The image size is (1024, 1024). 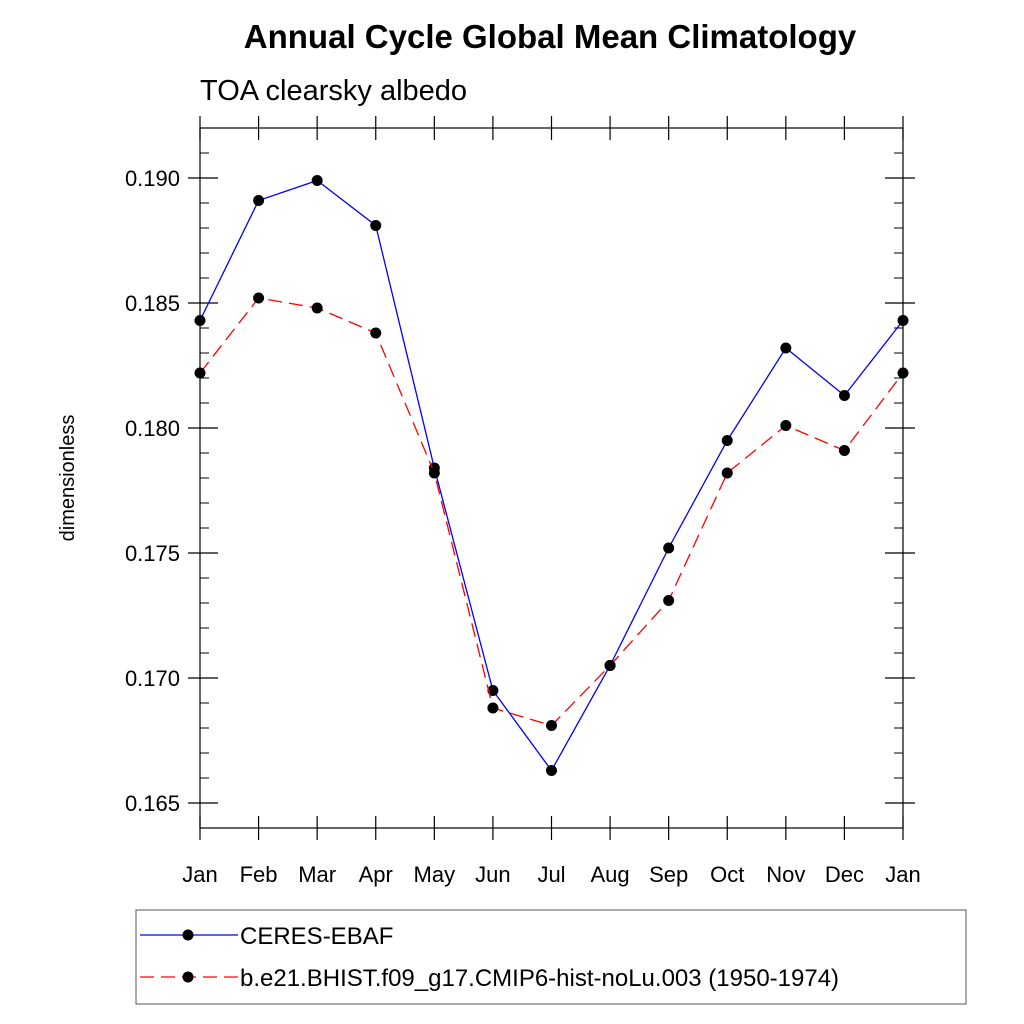 What do you see at coordinates (68, 478) in the screenshot?
I see `y-axis-label: dimensionless` at bounding box center [68, 478].